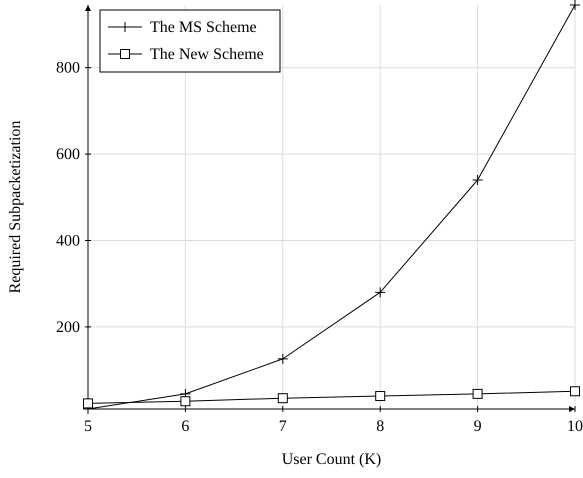 This screenshot has width=583, height=478. I want to click on y-tick-label: 200, so click(68, 327).